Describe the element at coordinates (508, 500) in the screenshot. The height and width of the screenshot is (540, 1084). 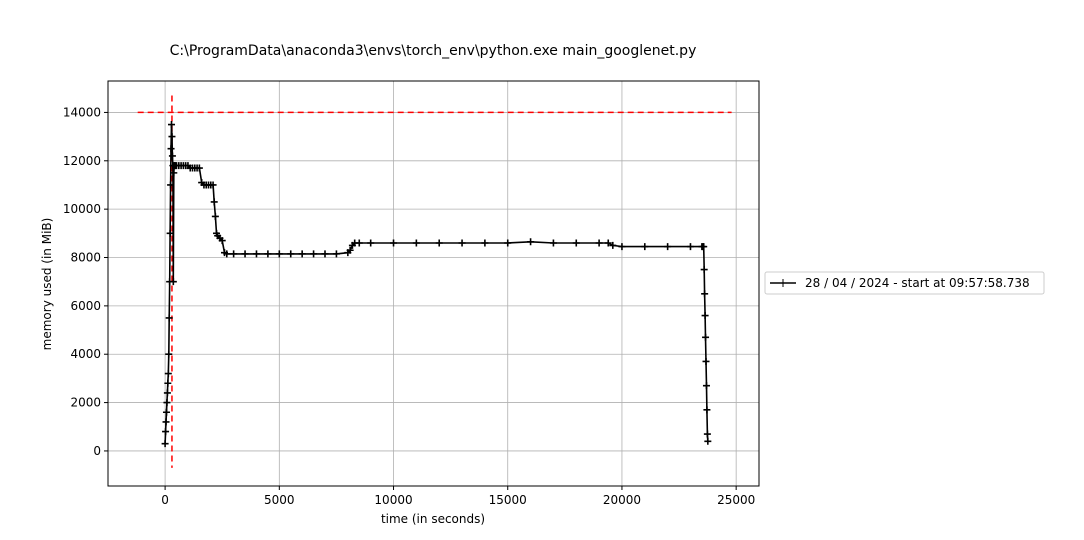
I see `x-tick-label: 15000` at that location.